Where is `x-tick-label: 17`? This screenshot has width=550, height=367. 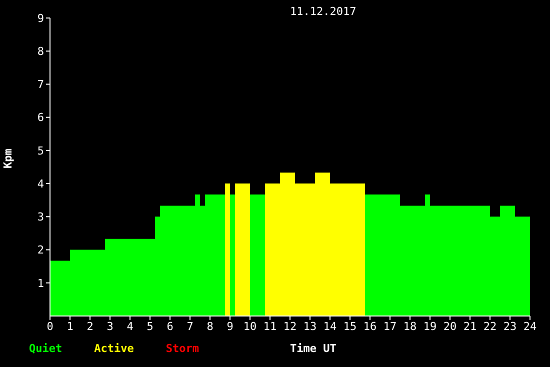 x-tick-label: 17 is located at coordinates (390, 326).